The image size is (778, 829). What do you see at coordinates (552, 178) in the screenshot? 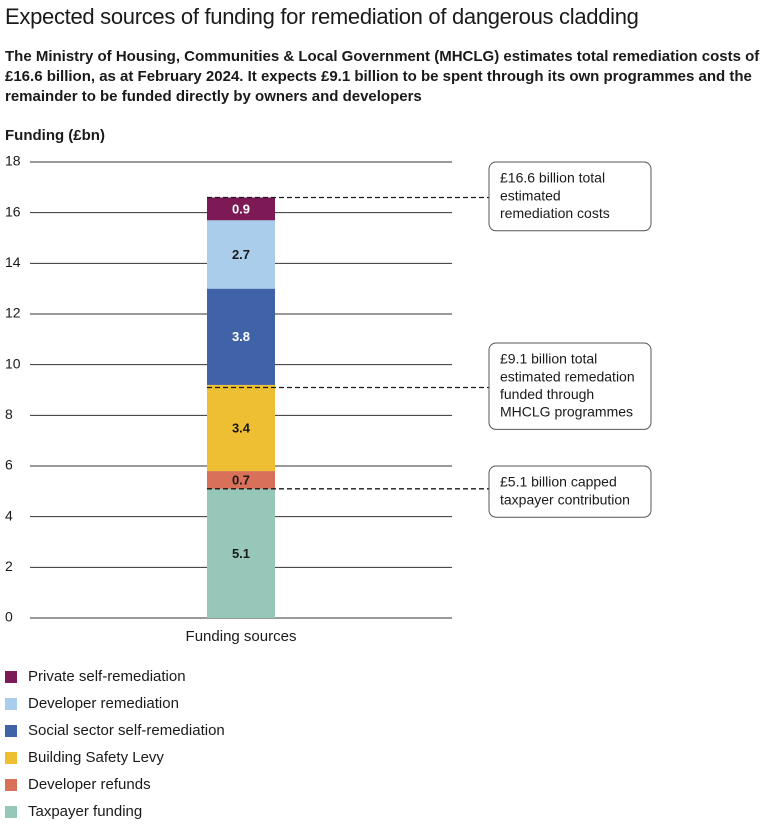
I see `annotation-text: £16.6 billion total` at bounding box center [552, 178].